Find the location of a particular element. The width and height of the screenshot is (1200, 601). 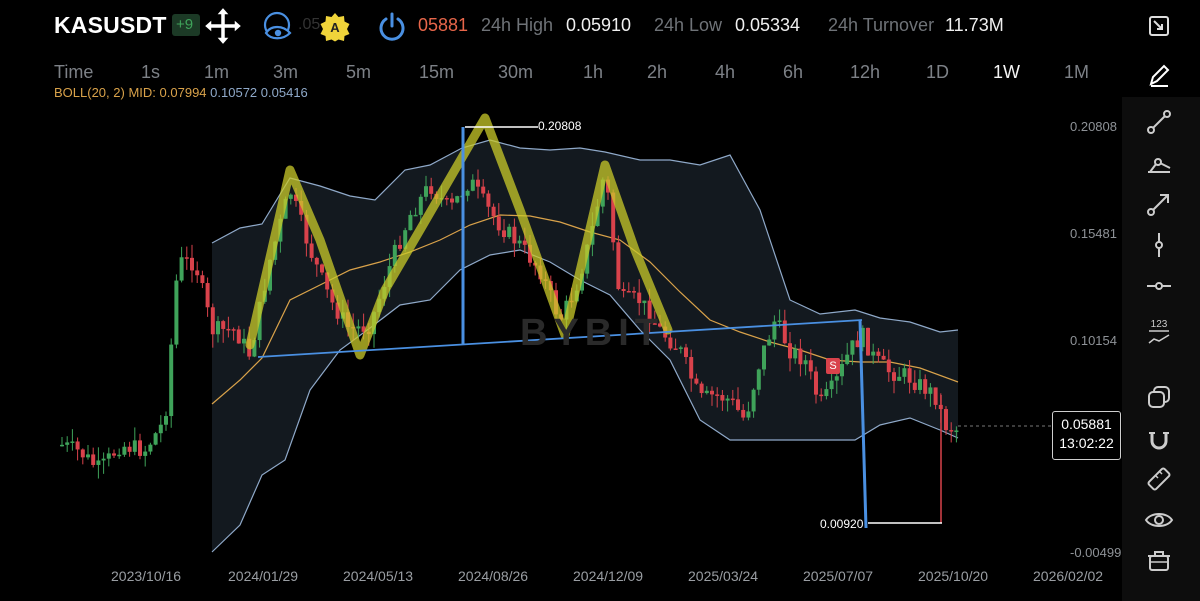

vertical-line-icon is located at coordinates (1159, 245).